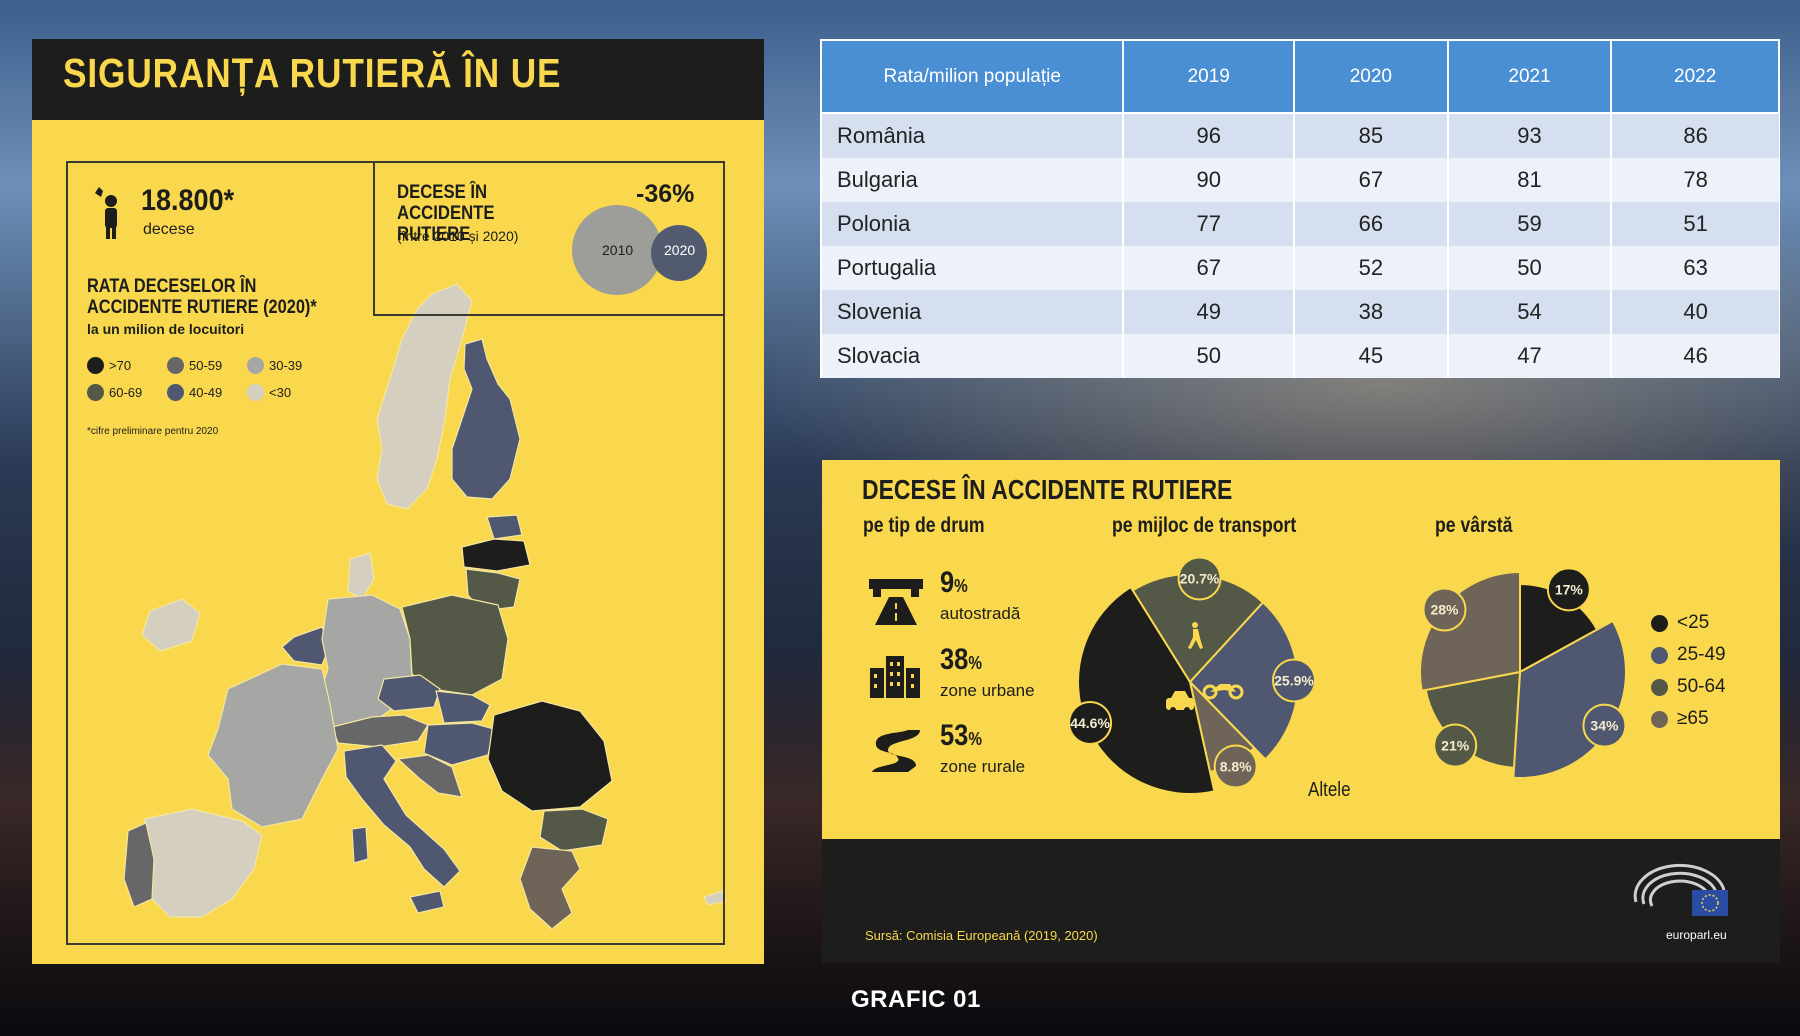 The width and height of the screenshot is (1800, 1036). Describe the element at coordinates (971, 312) in the screenshot. I see `table-cell: Slovenia` at that location.